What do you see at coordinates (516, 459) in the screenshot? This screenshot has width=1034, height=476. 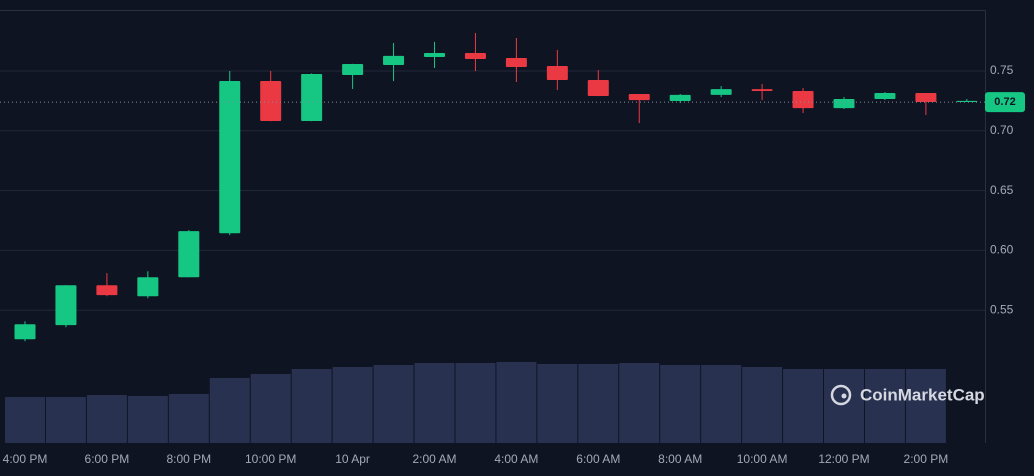 I see `x-tick-label: 4:00 AM` at bounding box center [516, 459].